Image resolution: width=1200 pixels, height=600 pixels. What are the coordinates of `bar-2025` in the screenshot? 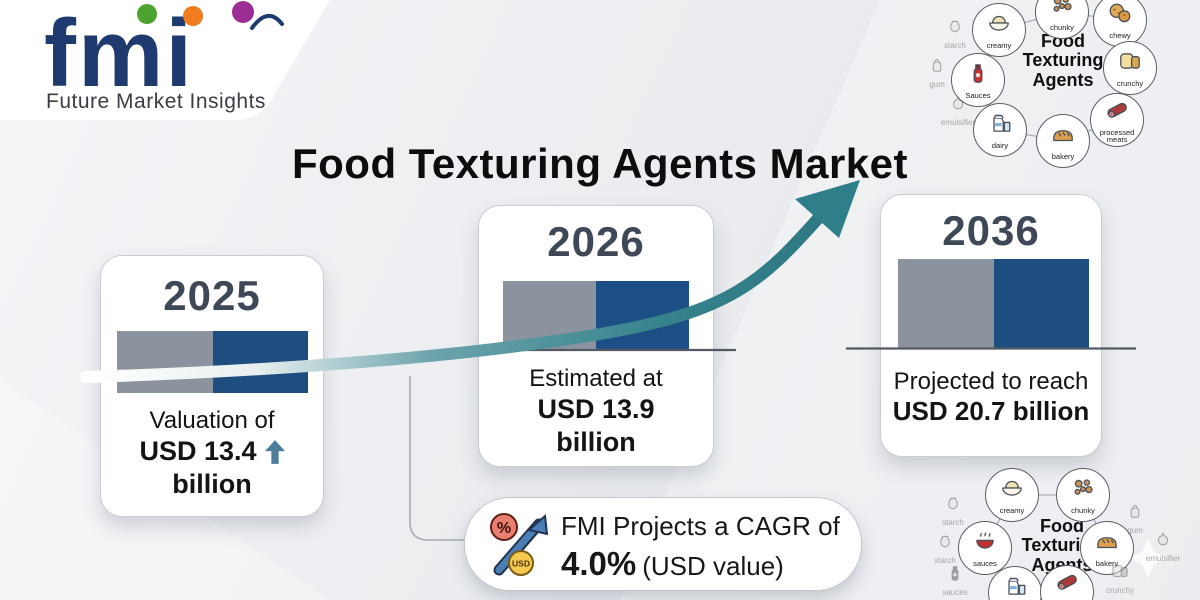 It's located at (212, 362).